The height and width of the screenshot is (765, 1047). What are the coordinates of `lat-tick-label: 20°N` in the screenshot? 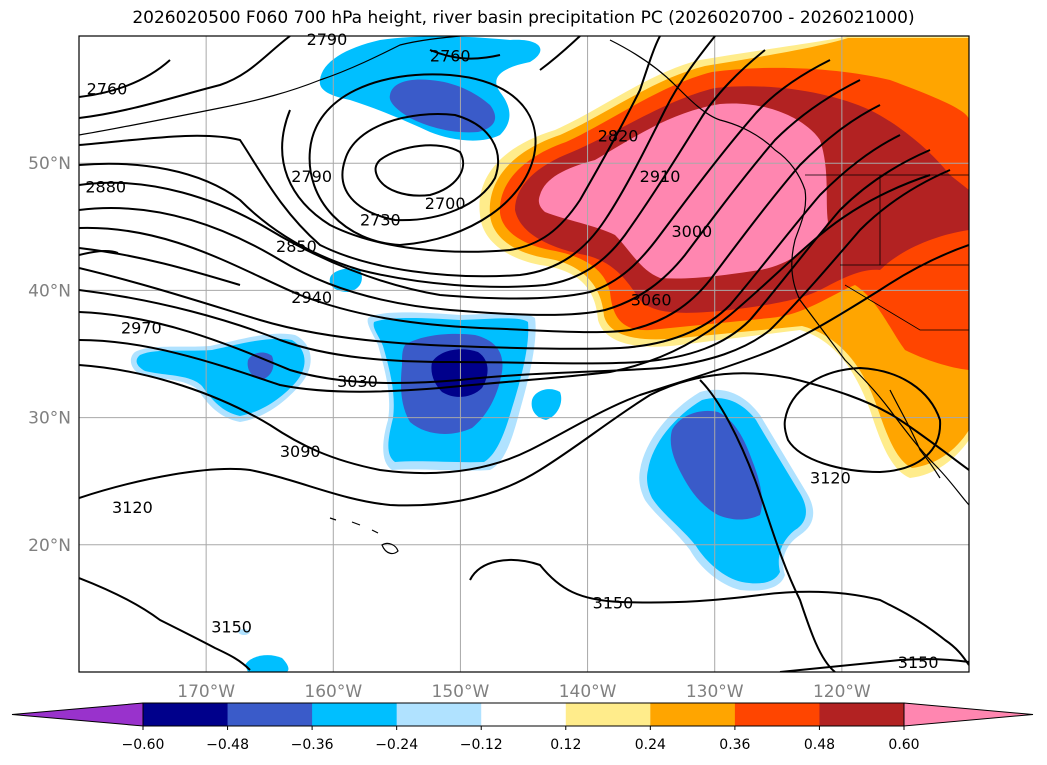 It's located at (49, 546).